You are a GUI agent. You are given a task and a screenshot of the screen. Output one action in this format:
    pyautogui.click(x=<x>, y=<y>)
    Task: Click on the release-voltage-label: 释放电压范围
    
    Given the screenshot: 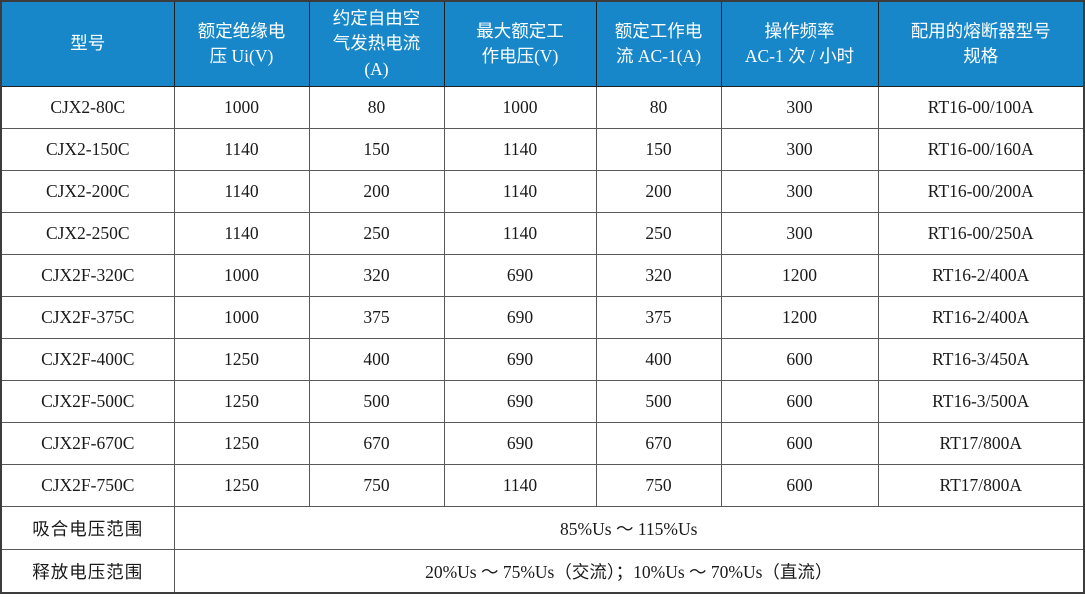 What is the action you would take?
    pyautogui.click(x=87, y=571)
    